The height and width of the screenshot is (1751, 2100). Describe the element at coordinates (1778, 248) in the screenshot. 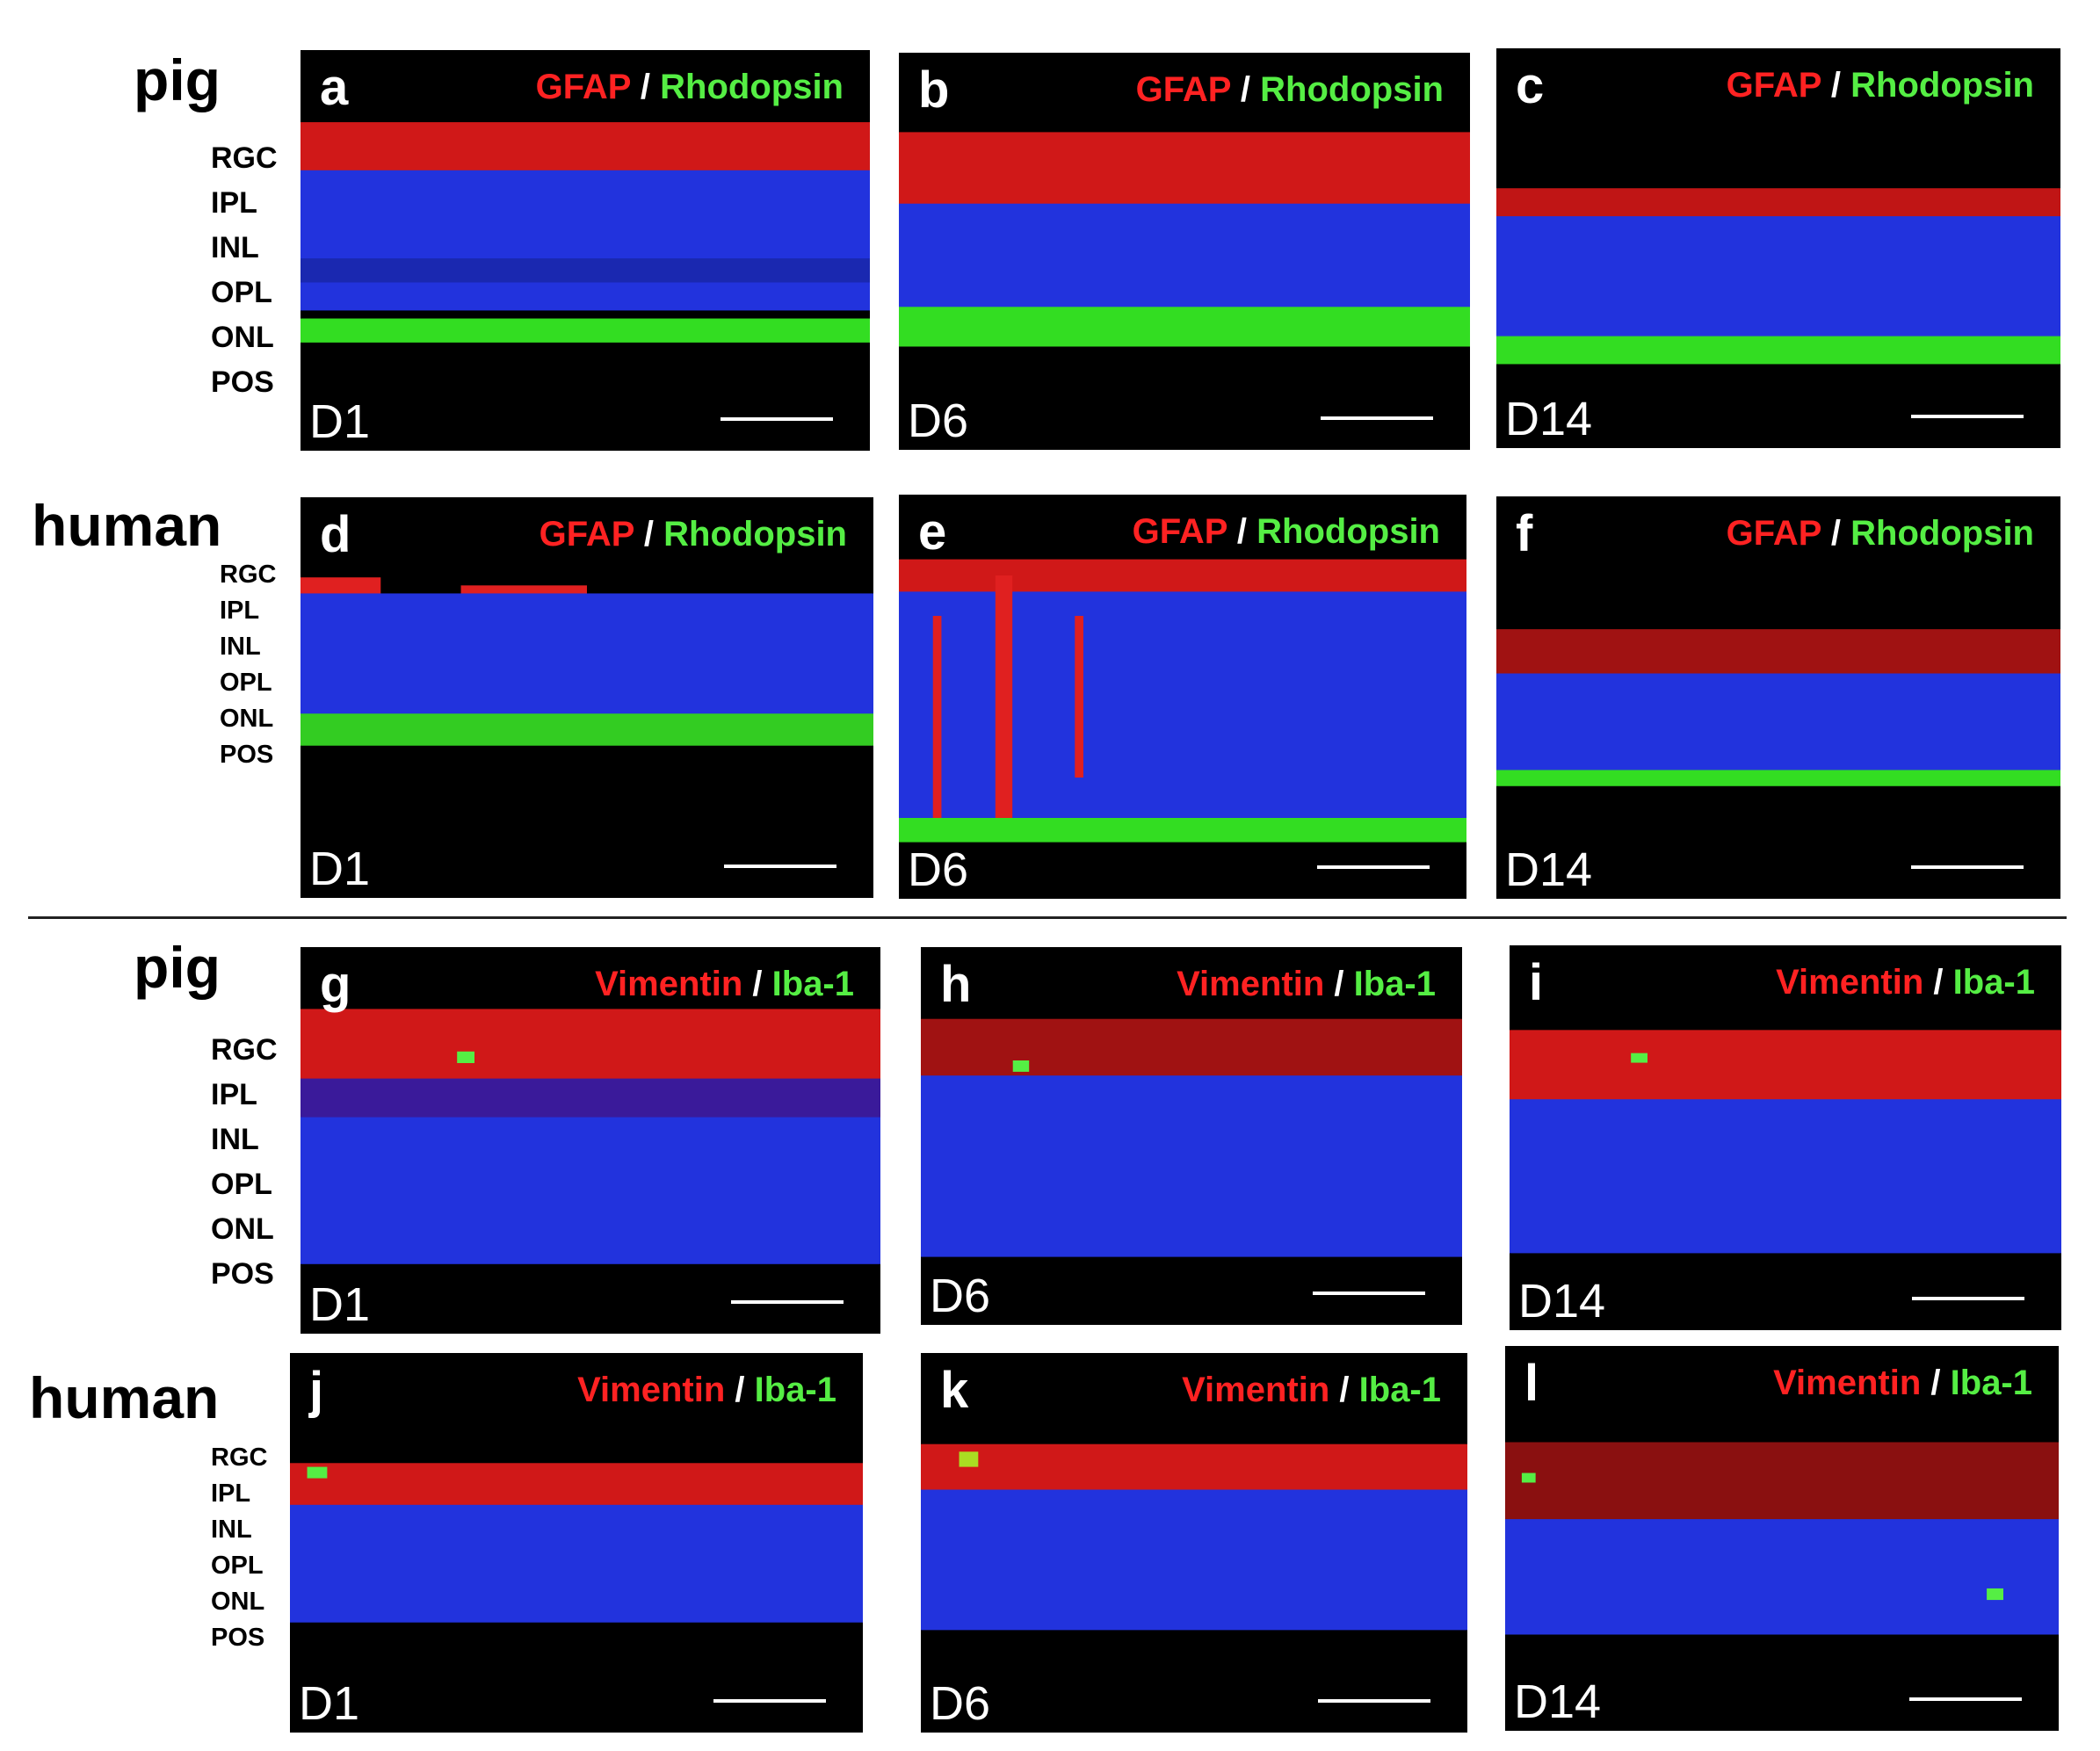

I see `micrograph-panel-c: c GFAP / Rhodopsin D14` at that location.